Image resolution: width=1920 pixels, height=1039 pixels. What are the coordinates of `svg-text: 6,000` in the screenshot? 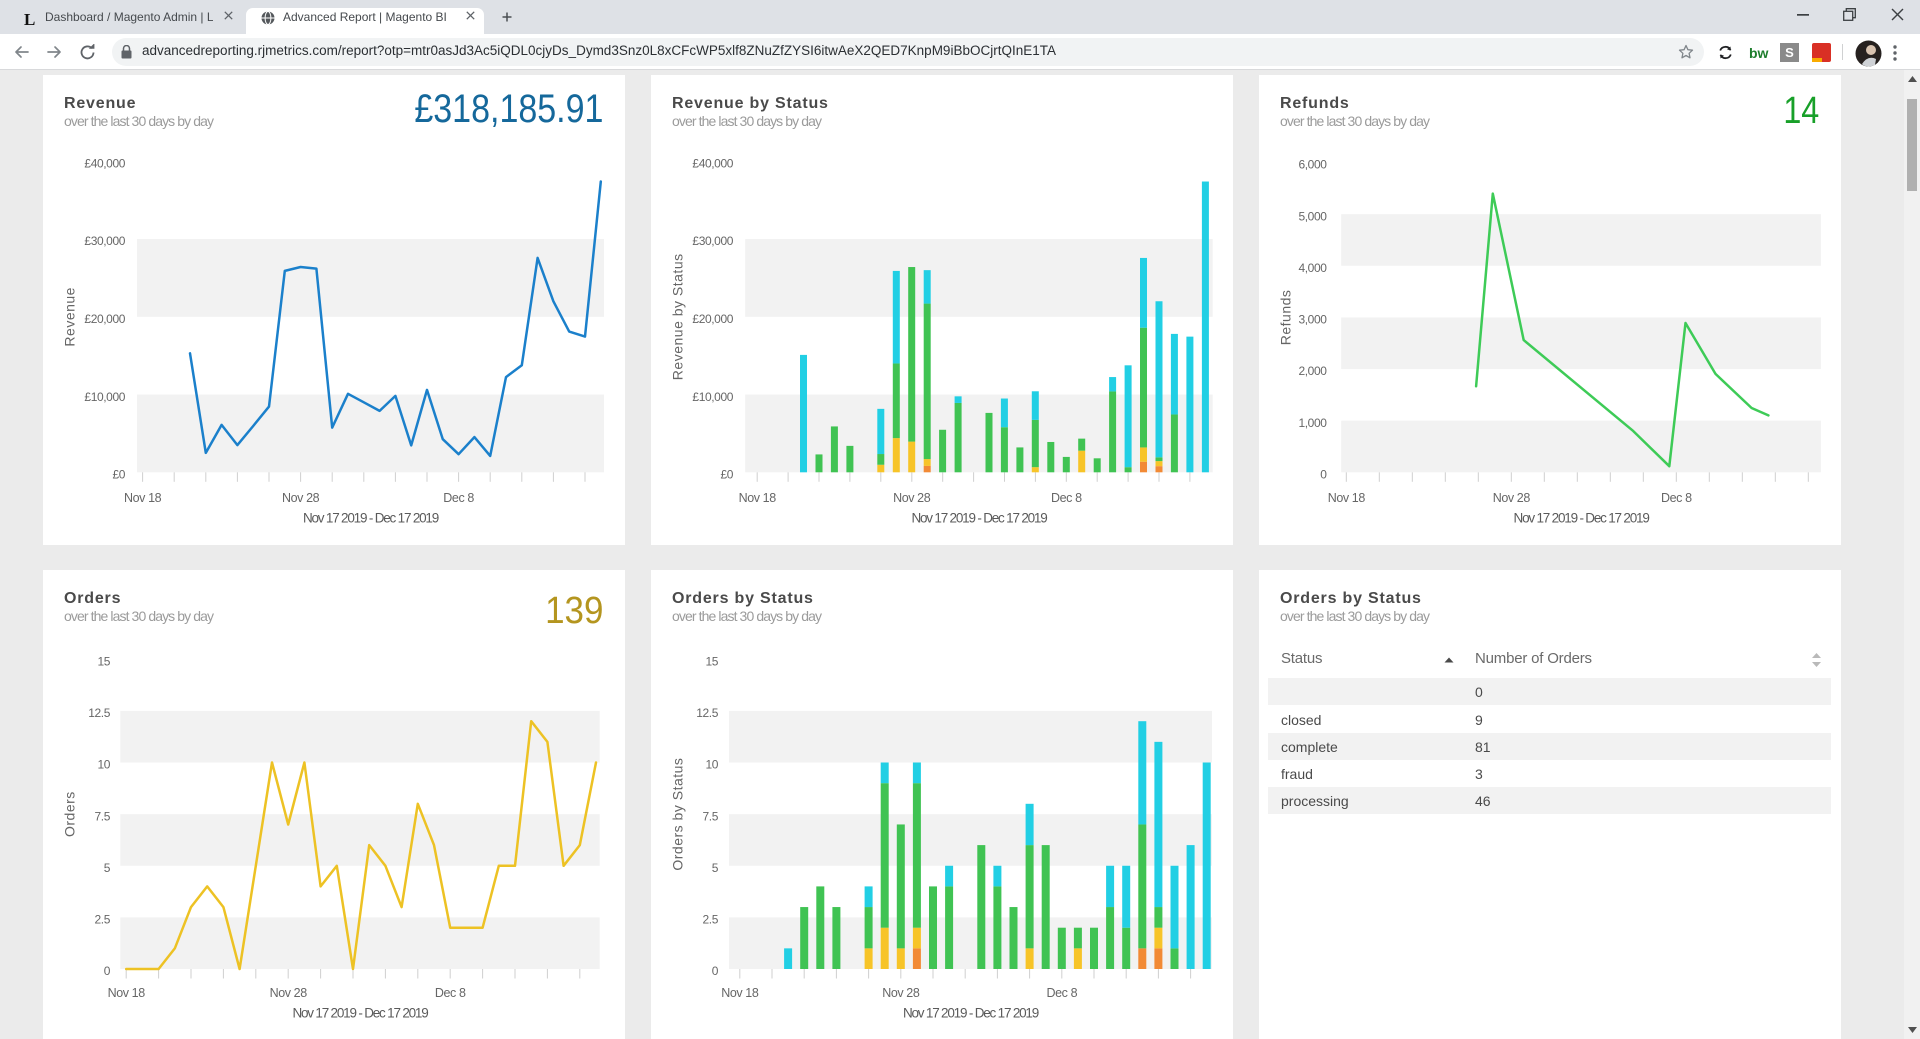 It's located at (1312, 165).